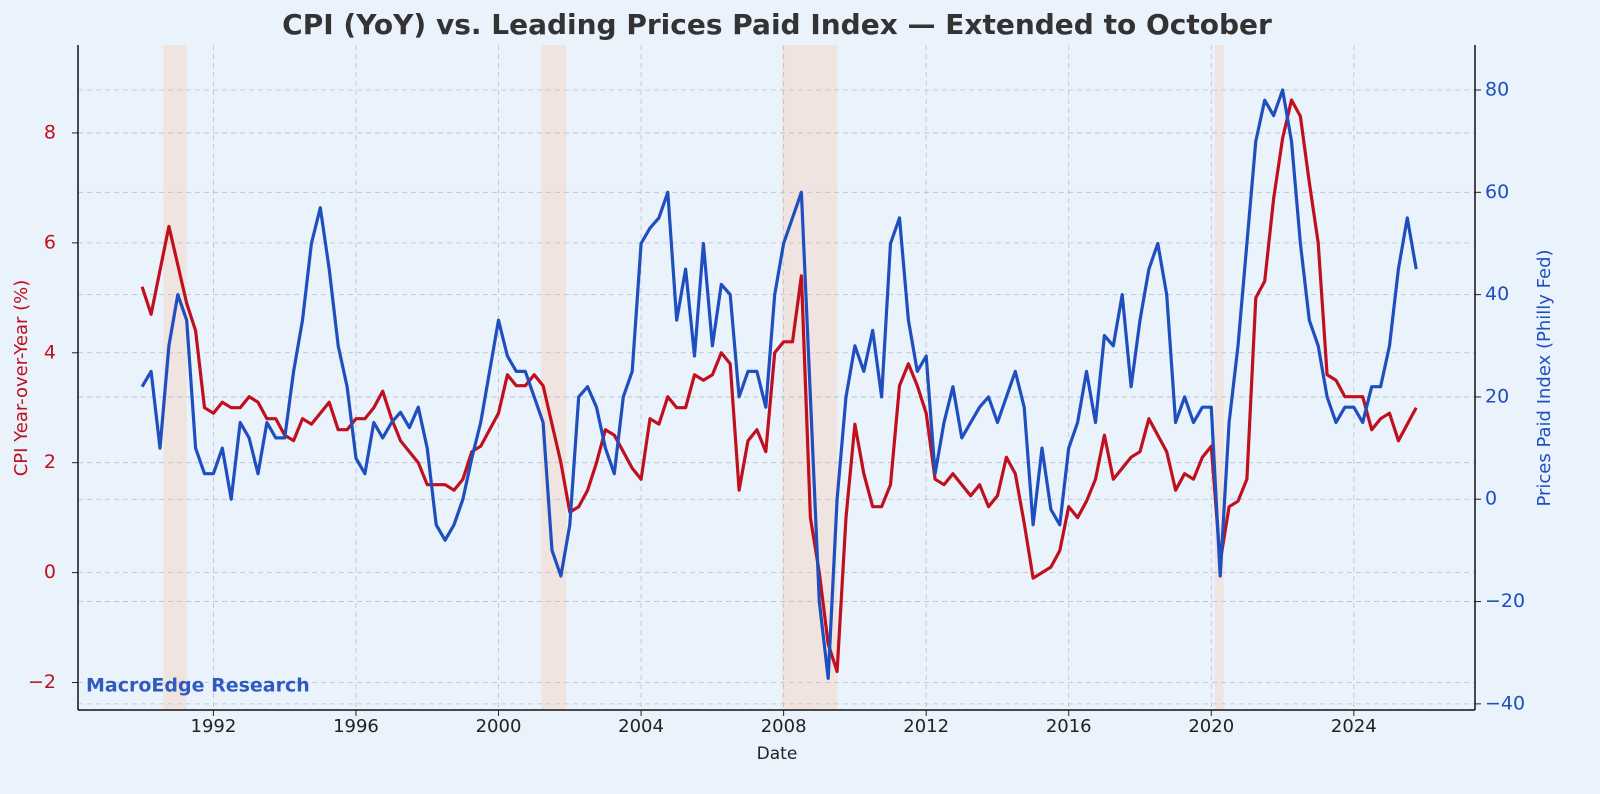 The image size is (1600, 794). Describe the element at coordinates (641, 726) in the screenshot. I see `x-tick-label: 2004` at that location.